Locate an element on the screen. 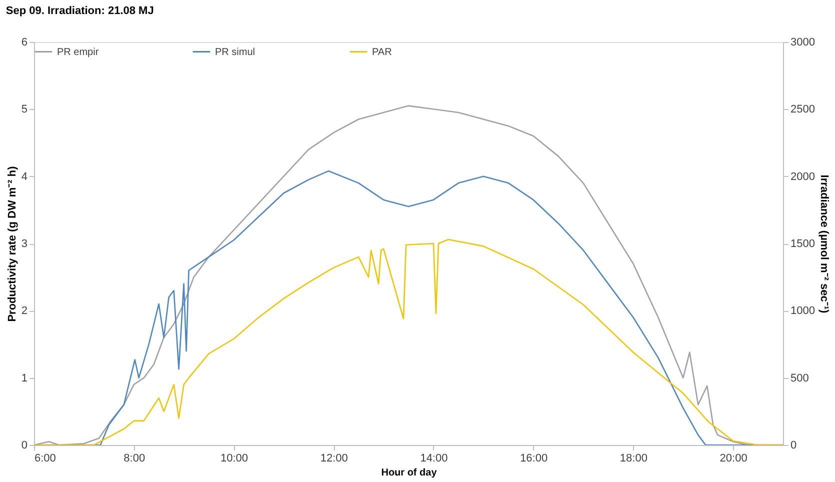  chart-title: Sep 09. Irradiation: 21.08 MJ is located at coordinates (80, 11).